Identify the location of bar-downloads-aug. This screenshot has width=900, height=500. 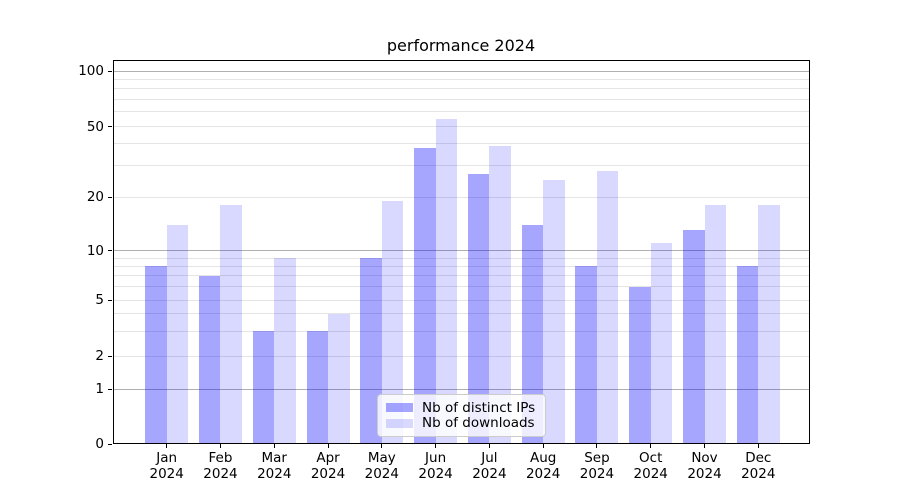
(554, 311).